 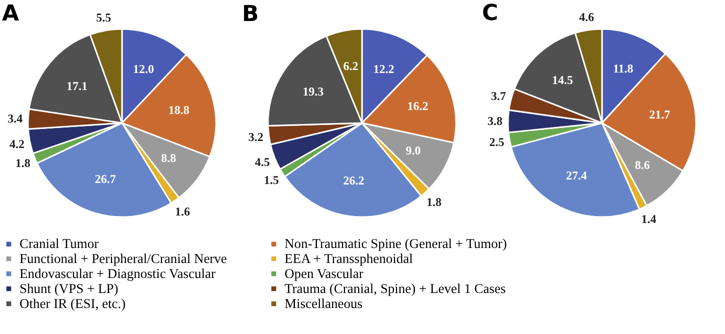 What do you see at coordinates (350, 65) in the screenshot?
I see `data-label: 6.2` at bounding box center [350, 65].